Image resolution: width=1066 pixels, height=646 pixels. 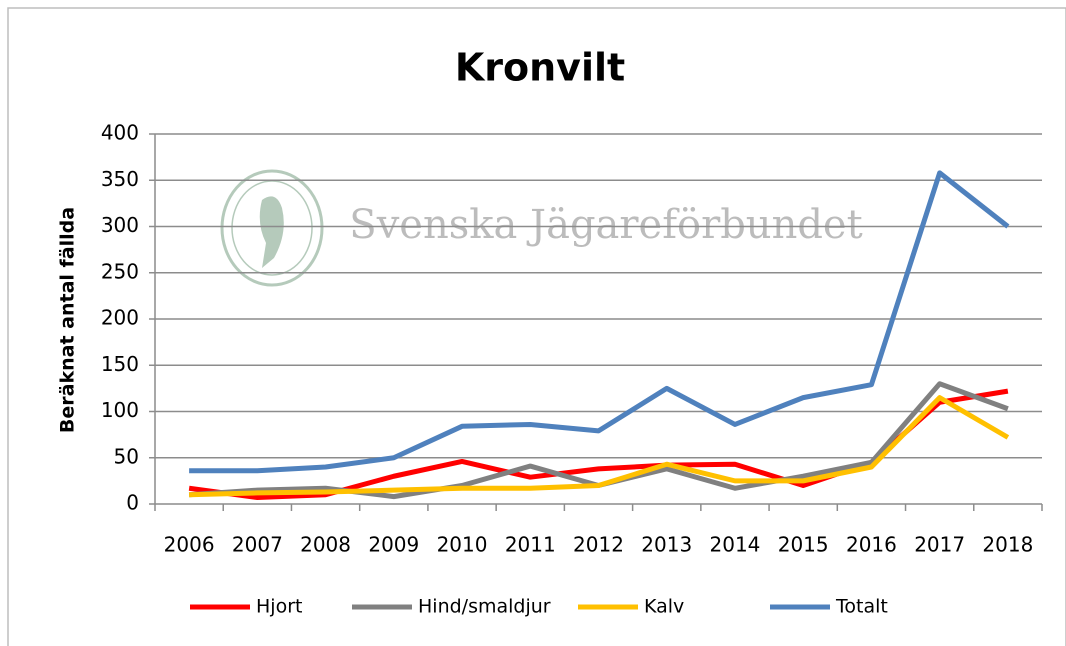 I want to click on x-tick-label: 2006, so click(x=189, y=545).